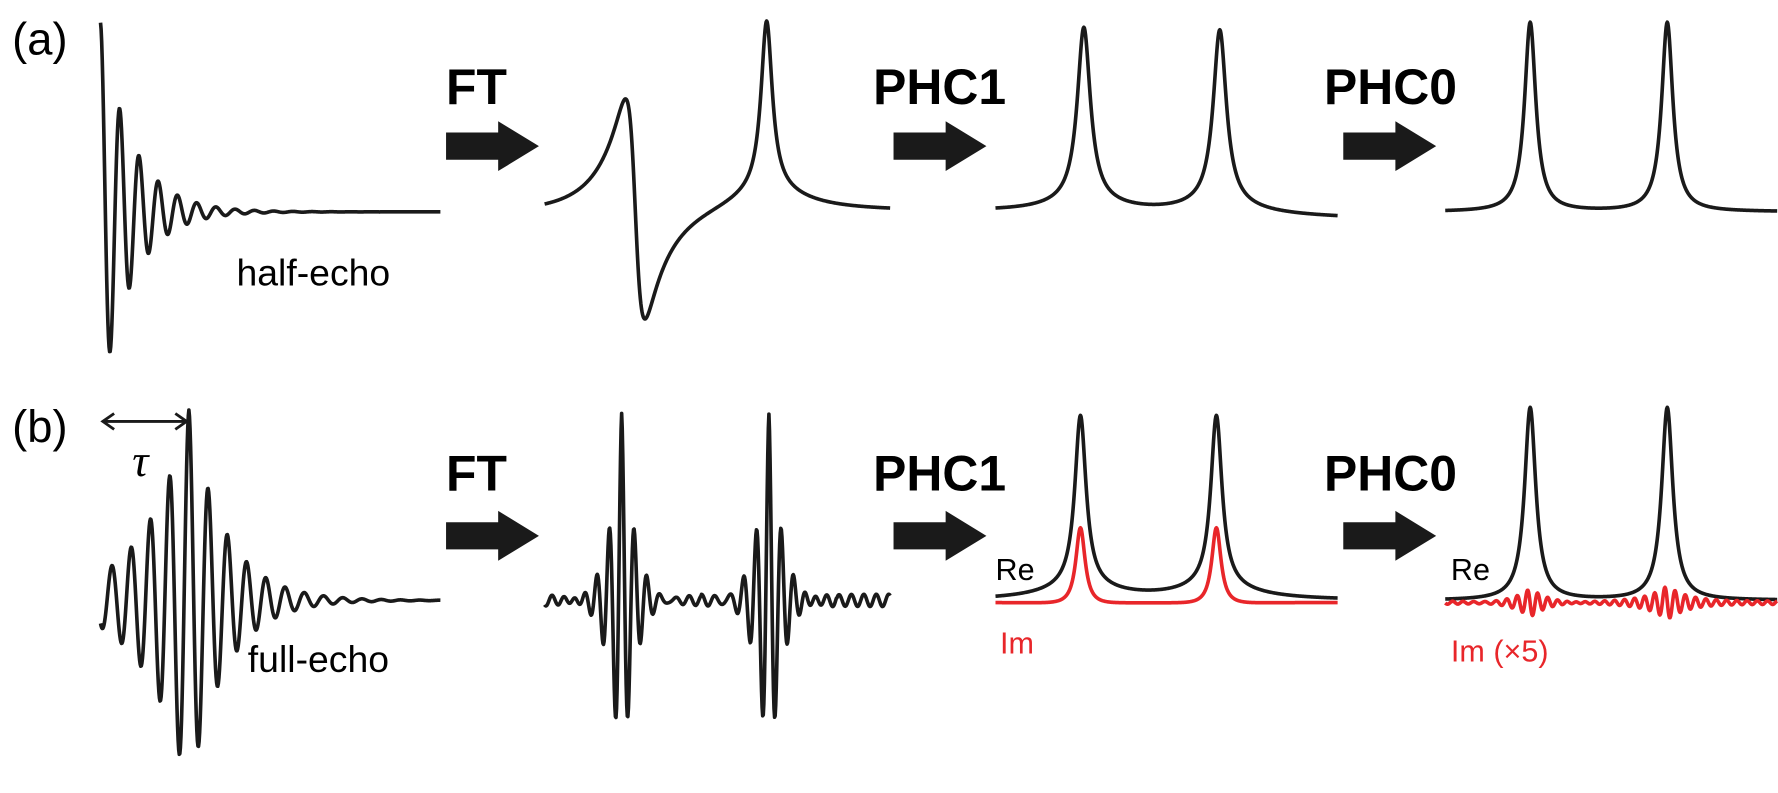 This screenshot has height=793, width=1778. I want to click on legend-im: Im (×5), so click(1500, 652).